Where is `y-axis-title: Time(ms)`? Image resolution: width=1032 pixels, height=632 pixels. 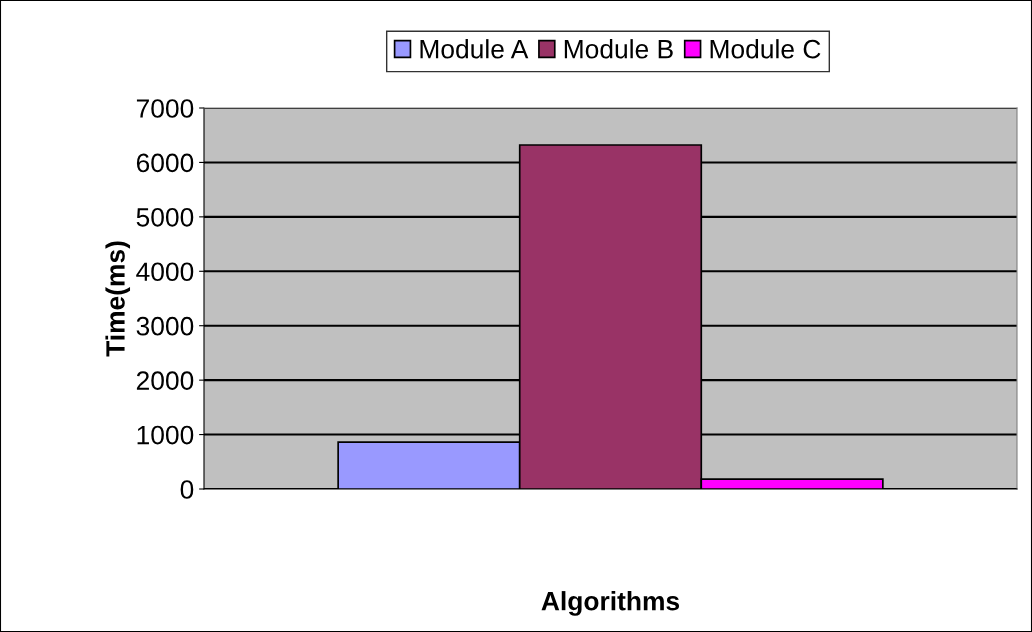
y-axis-title: Time(ms) is located at coordinates (118, 299).